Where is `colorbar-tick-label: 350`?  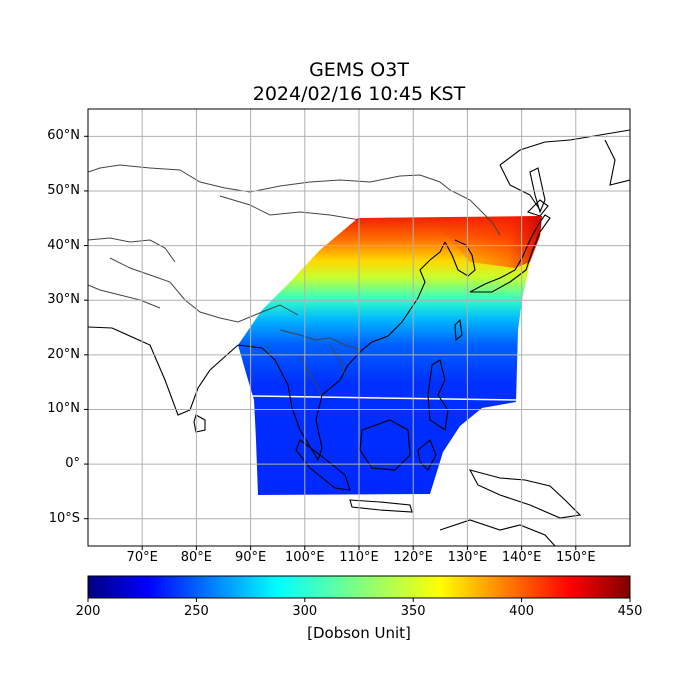
colorbar-tick-label: 350 is located at coordinates (413, 611).